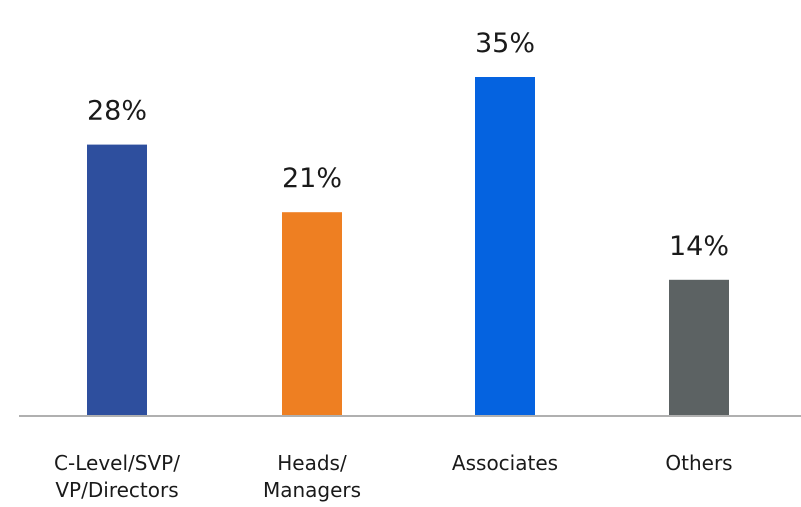  I want to click on data-label-2: 35%, so click(505, 43).